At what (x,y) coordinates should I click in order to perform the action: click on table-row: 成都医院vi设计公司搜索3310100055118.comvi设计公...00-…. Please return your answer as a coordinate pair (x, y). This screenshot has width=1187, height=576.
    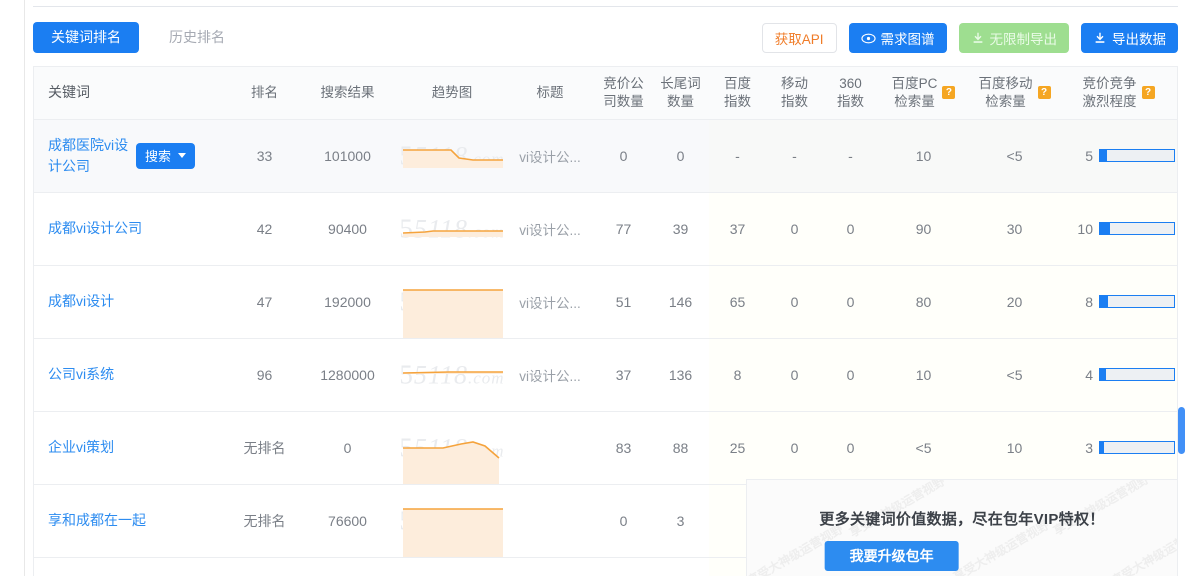
    Looking at the image, I should click on (605, 156).